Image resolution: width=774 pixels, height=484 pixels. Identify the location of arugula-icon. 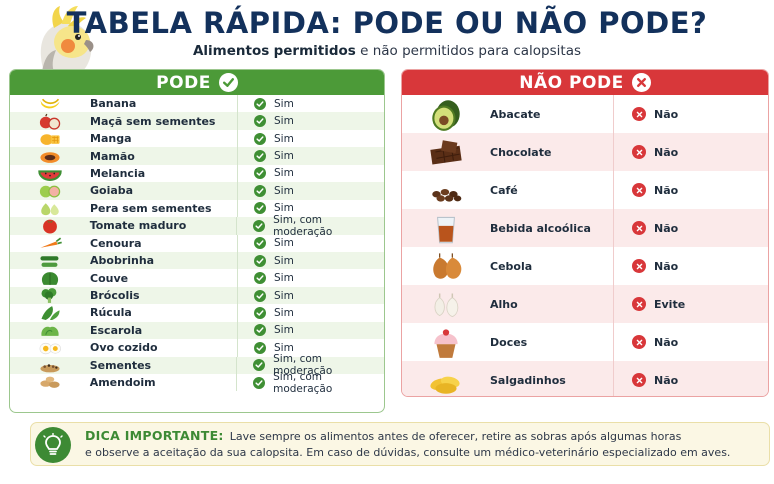
(50, 313).